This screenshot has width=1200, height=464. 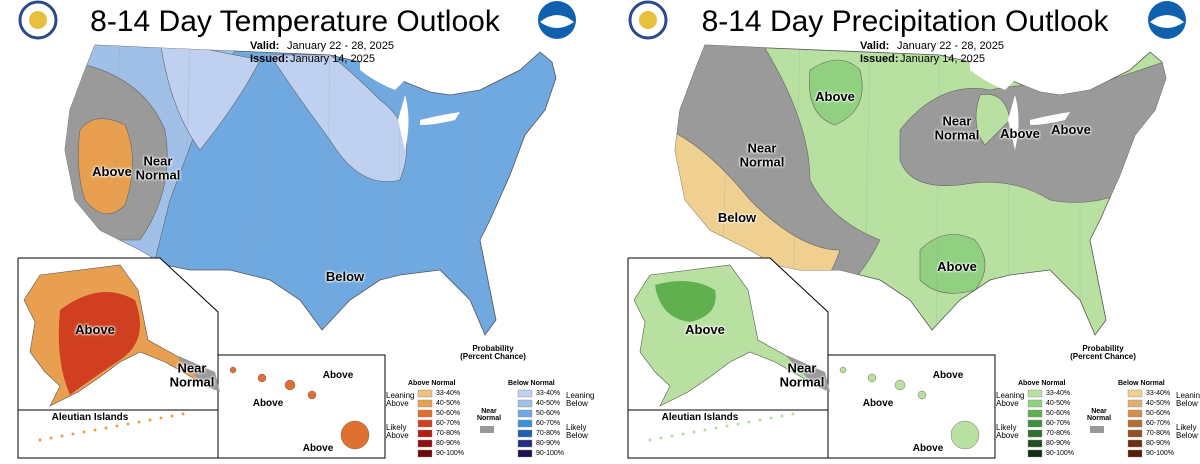 What do you see at coordinates (489, 415) in the screenshot?
I see `legend-near: Near Normal` at bounding box center [489, 415].